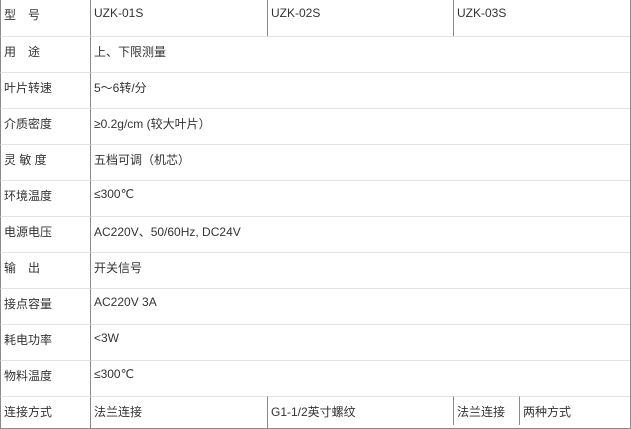  I want to click on row-value: 5～6转/分, so click(360, 90).